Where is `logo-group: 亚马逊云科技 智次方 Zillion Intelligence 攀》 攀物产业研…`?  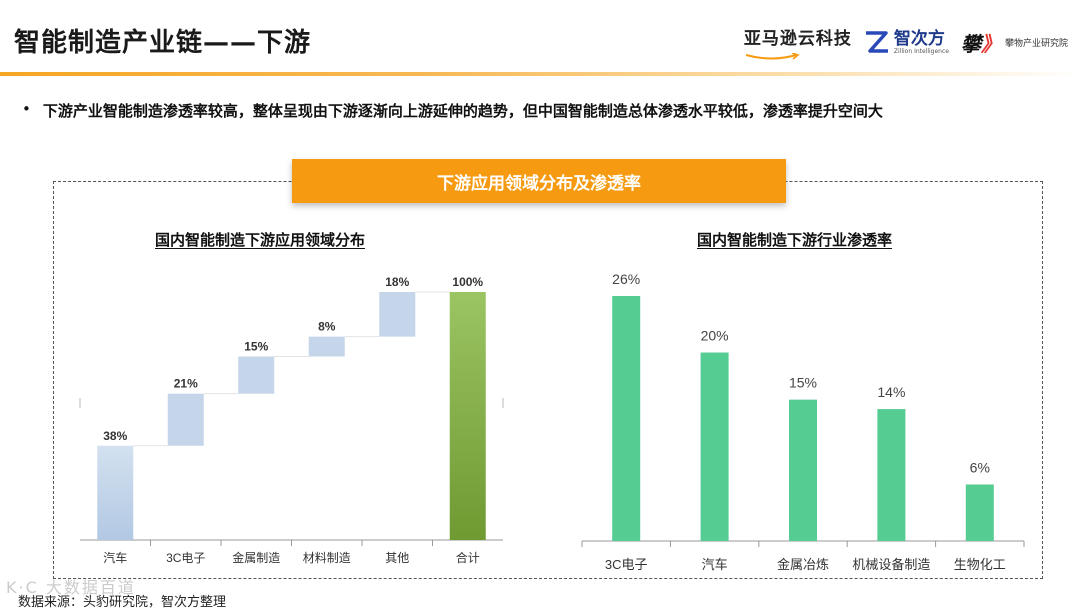 logo-group: 亚马逊云科技 智次方 Zillion Intelligence 攀》 攀物产业研… is located at coordinates (906, 42).